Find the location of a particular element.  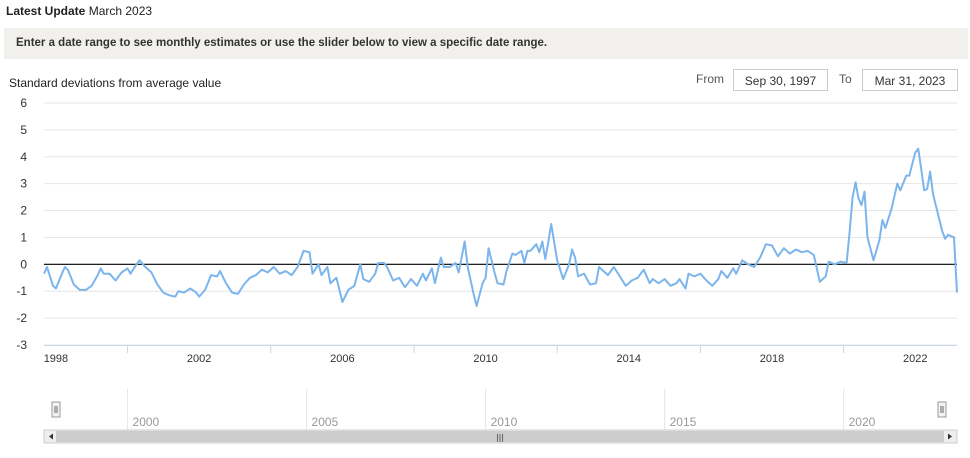

y-tick-label: 6 is located at coordinates (23, 103).